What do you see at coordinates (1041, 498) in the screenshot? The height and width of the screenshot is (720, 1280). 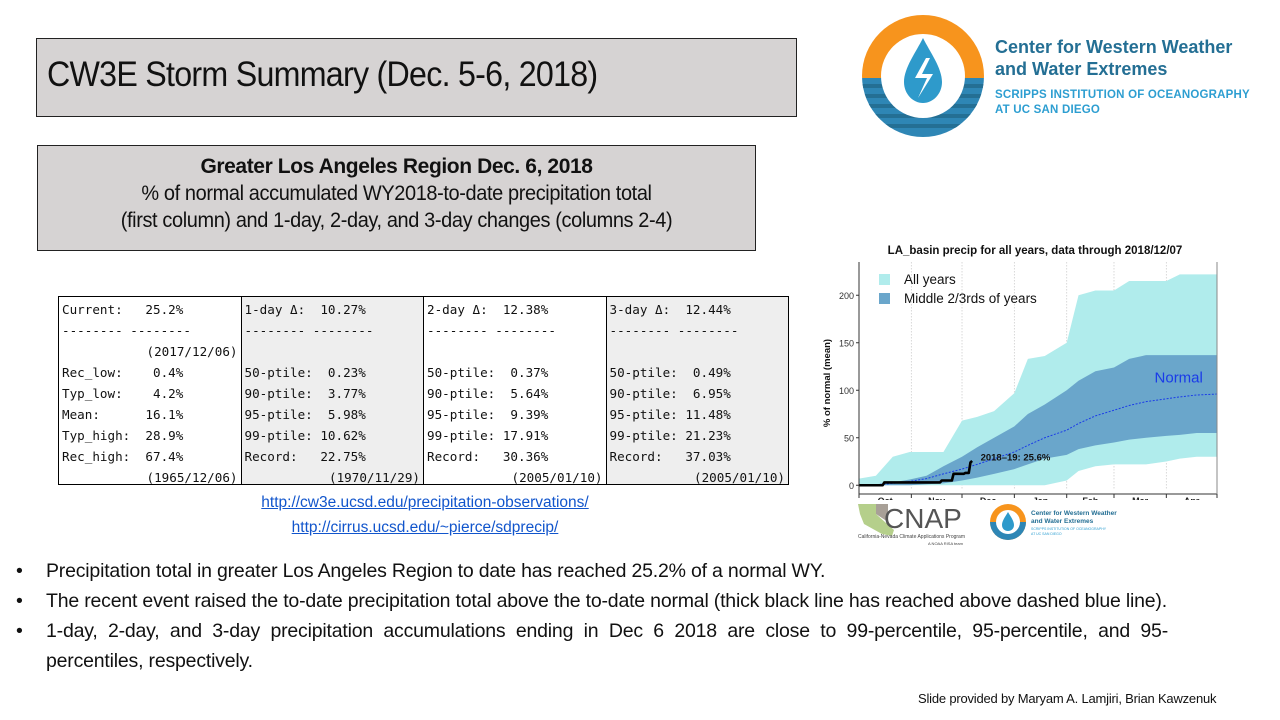 I see `x-tick-label: Jan` at bounding box center [1041, 498].